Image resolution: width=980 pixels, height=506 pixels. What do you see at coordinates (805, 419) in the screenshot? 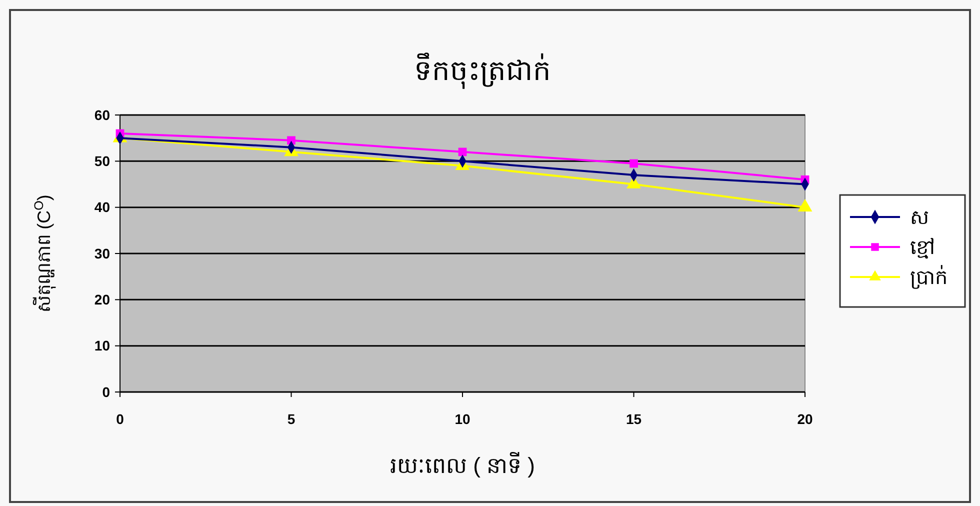
I see `x-tick-label: 20` at bounding box center [805, 419].